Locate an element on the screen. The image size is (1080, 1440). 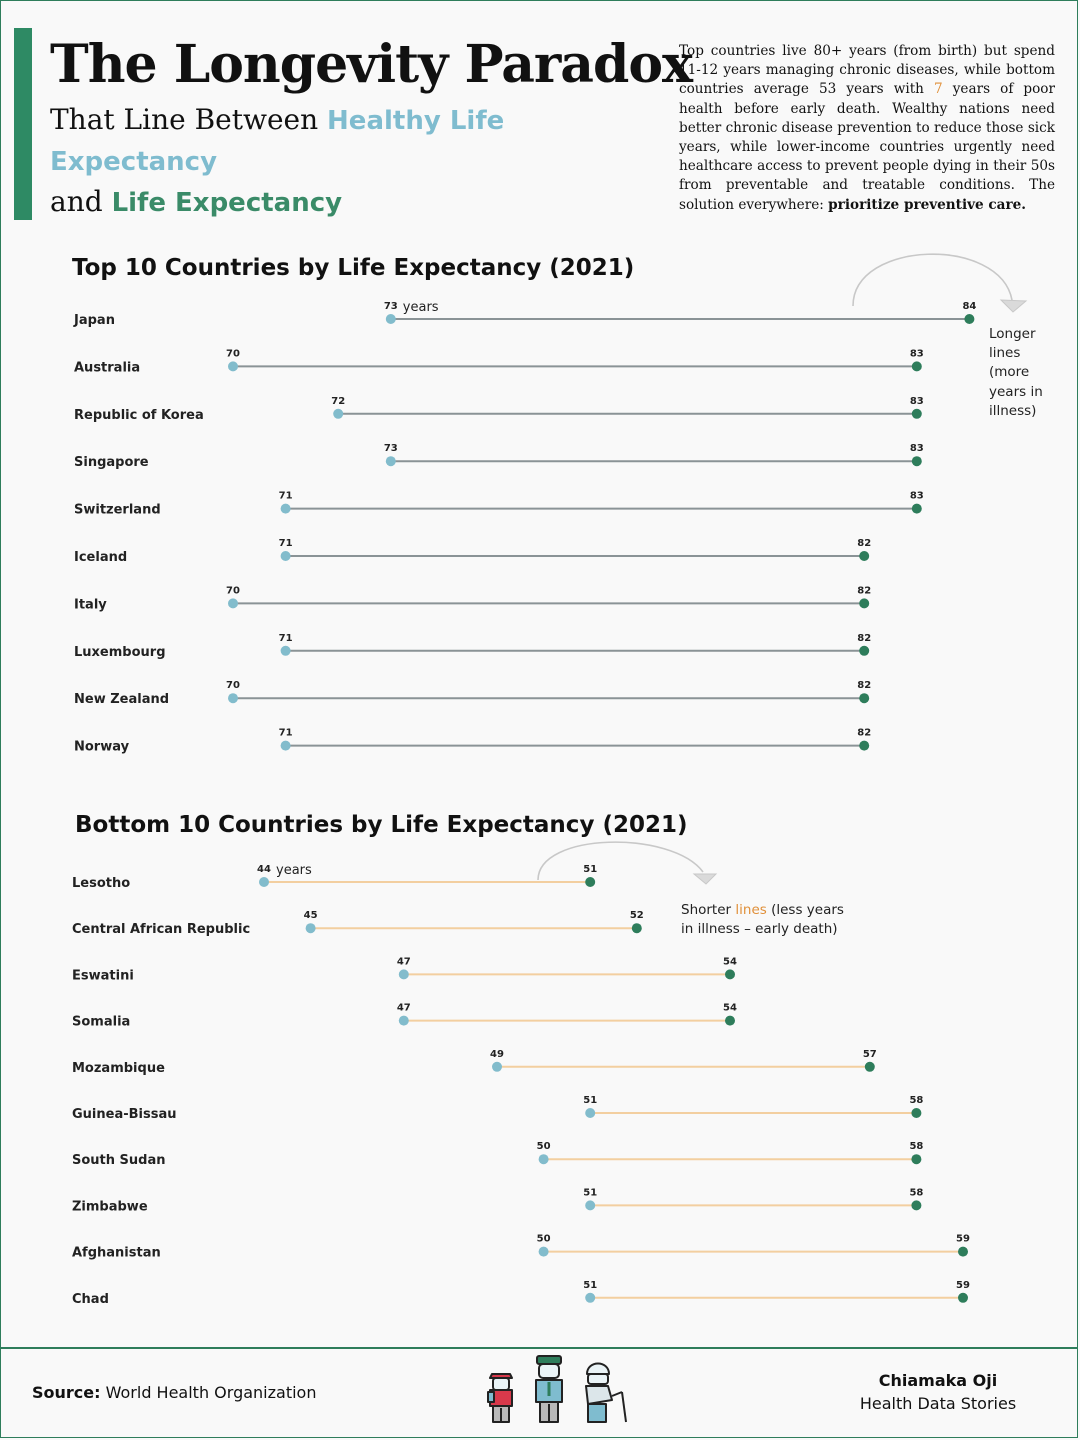
hale-value-label: 51 is located at coordinates (590, 1100).